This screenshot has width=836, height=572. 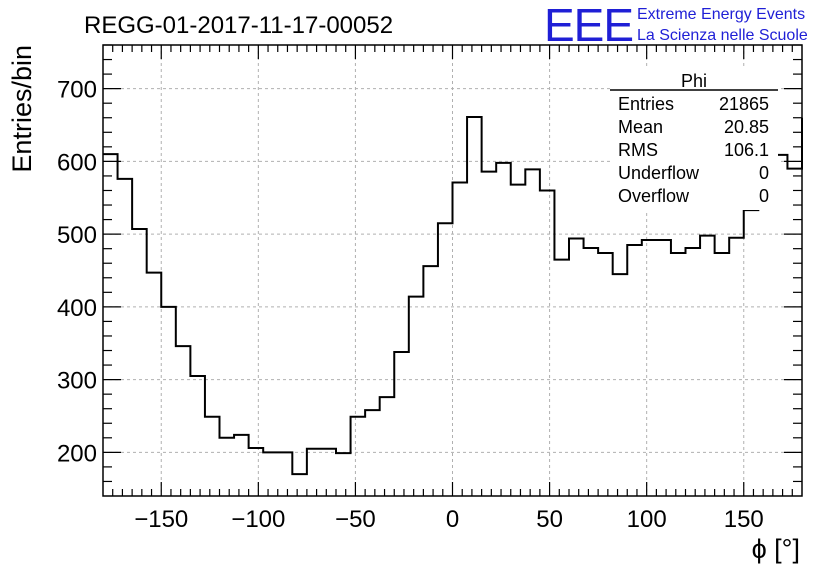 I want to click on stats-row-underflow: Underflow 0, so click(x=693, y=173).